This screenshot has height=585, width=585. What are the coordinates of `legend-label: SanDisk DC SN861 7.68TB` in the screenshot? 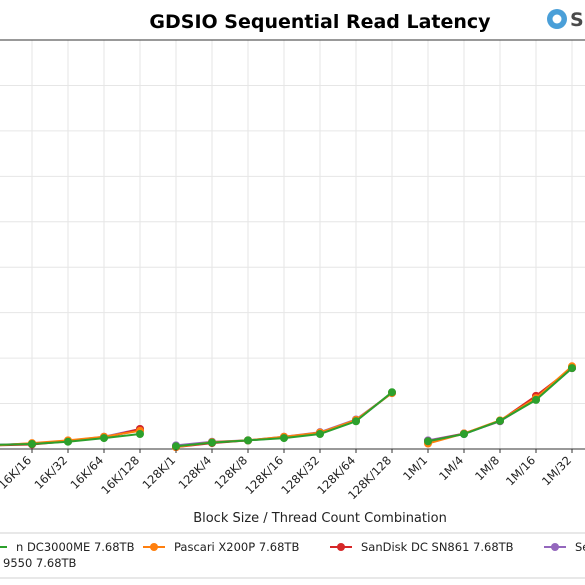 It's located at (437, 547).